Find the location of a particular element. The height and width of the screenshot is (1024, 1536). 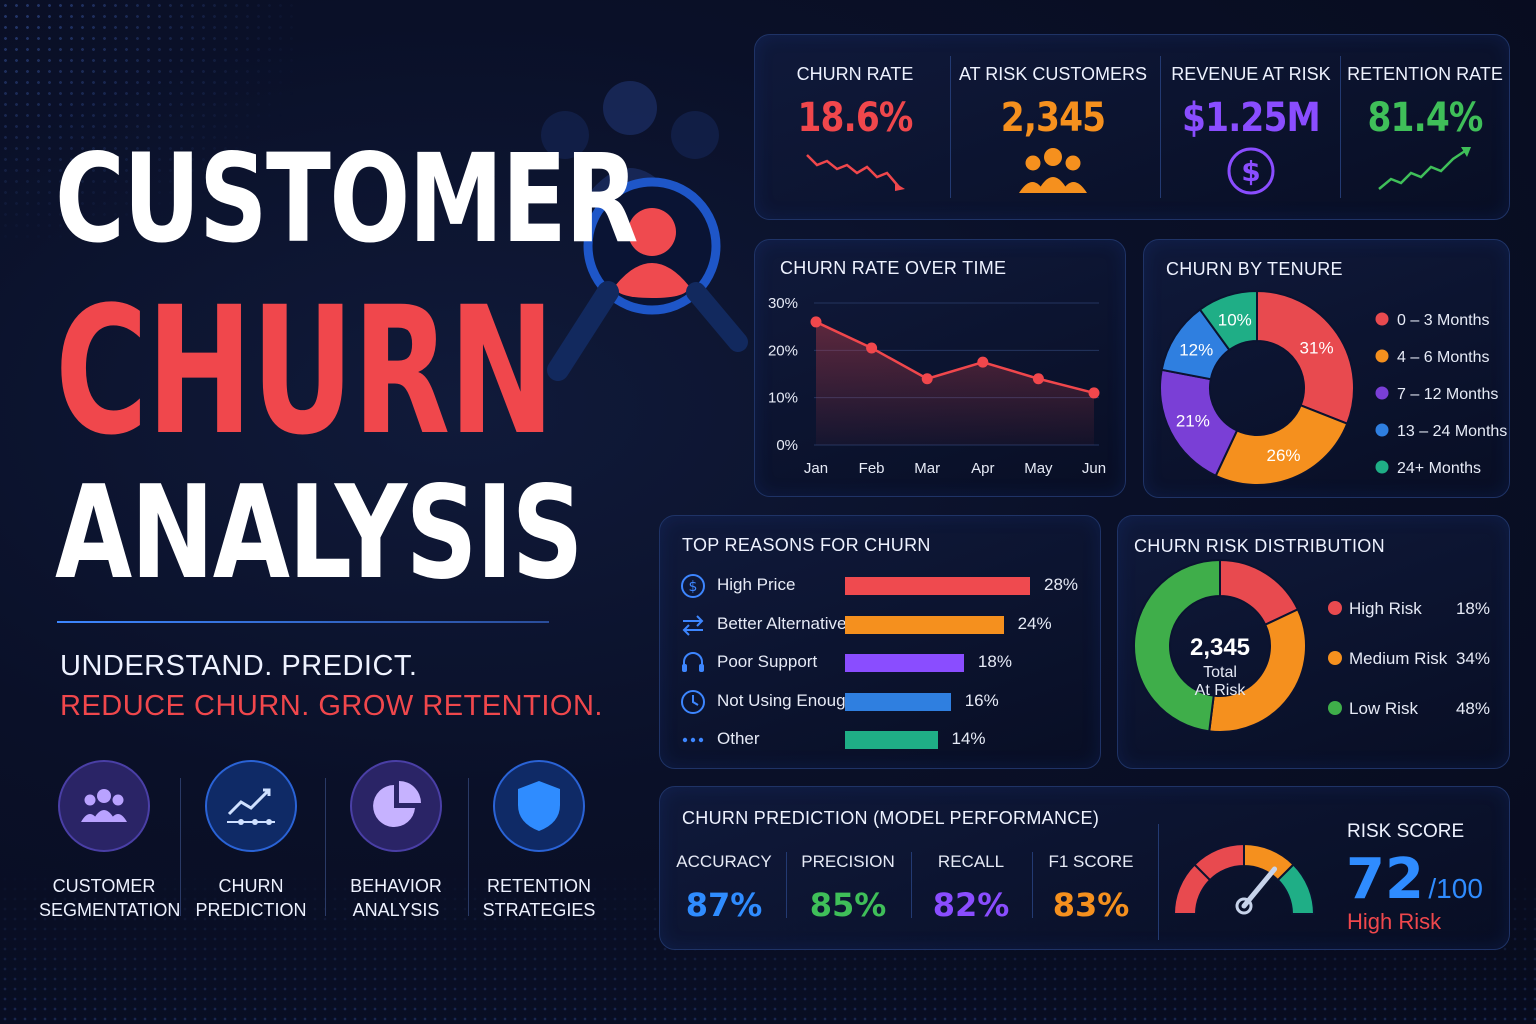

pie-icon is located at coordinates (396, 806).